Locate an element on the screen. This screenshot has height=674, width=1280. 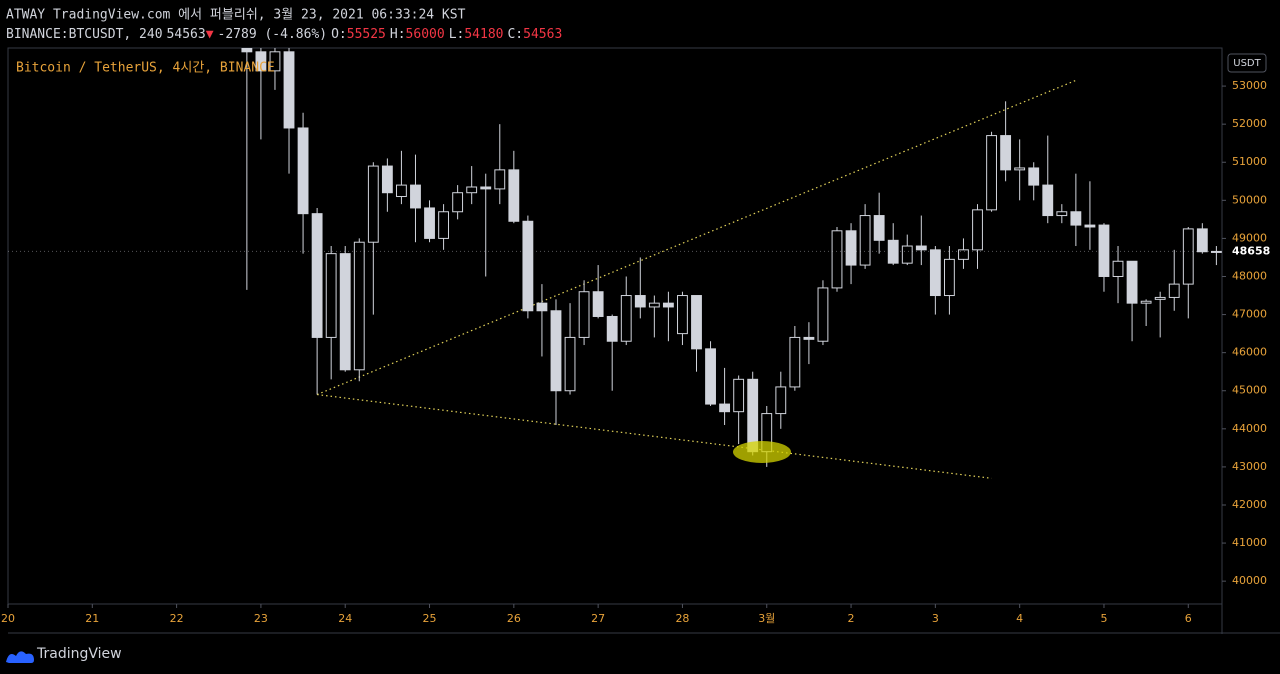
x-tick-label: 4 is located at coordinates (1019, 618).